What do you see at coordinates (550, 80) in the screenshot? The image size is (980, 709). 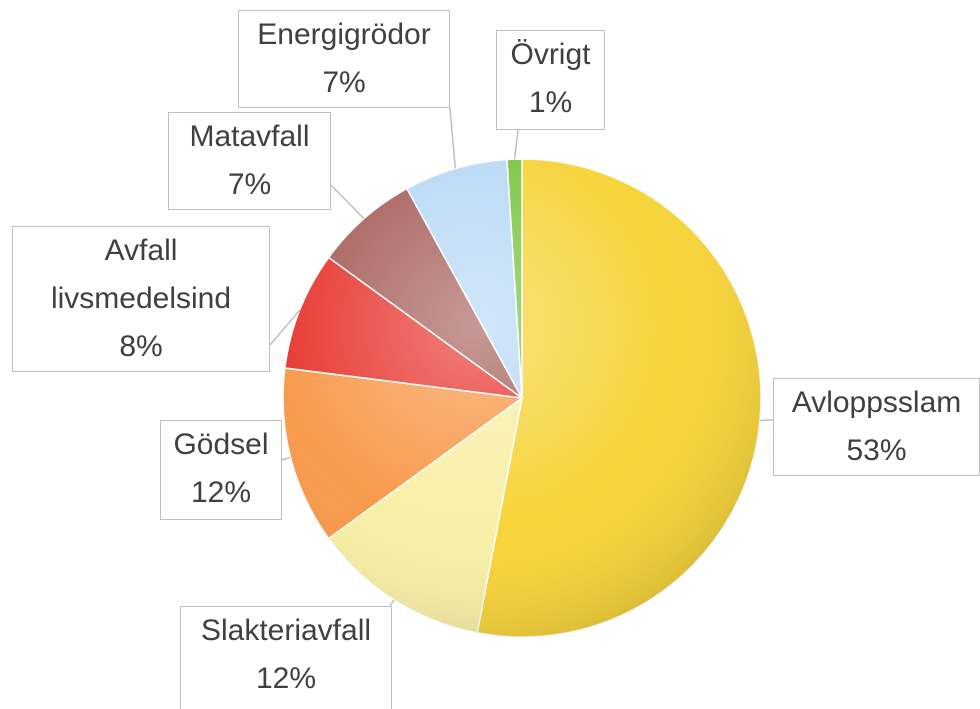 I see `data-label: Övrigt 1%` at bounding box center [550, 80].